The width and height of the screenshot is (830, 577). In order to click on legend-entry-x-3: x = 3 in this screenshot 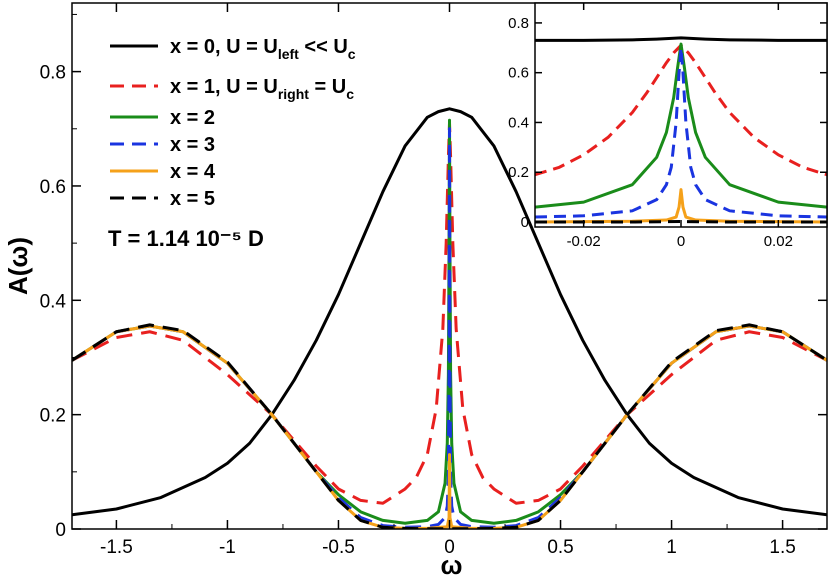, I will do `click(162, 145)`.